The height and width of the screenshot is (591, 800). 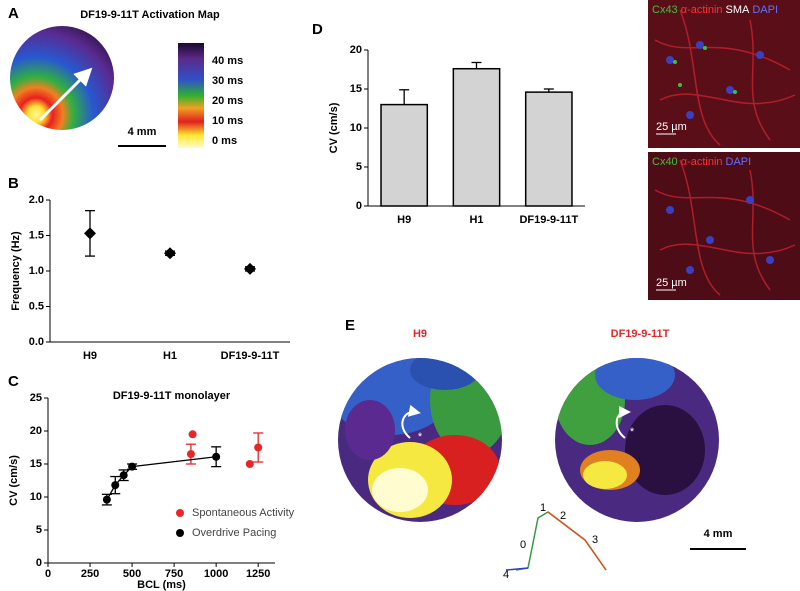 What do you see at coordinates (13, 13) in the screenshot?
I see `panel-letter: A` at bounding box center [13, 13].